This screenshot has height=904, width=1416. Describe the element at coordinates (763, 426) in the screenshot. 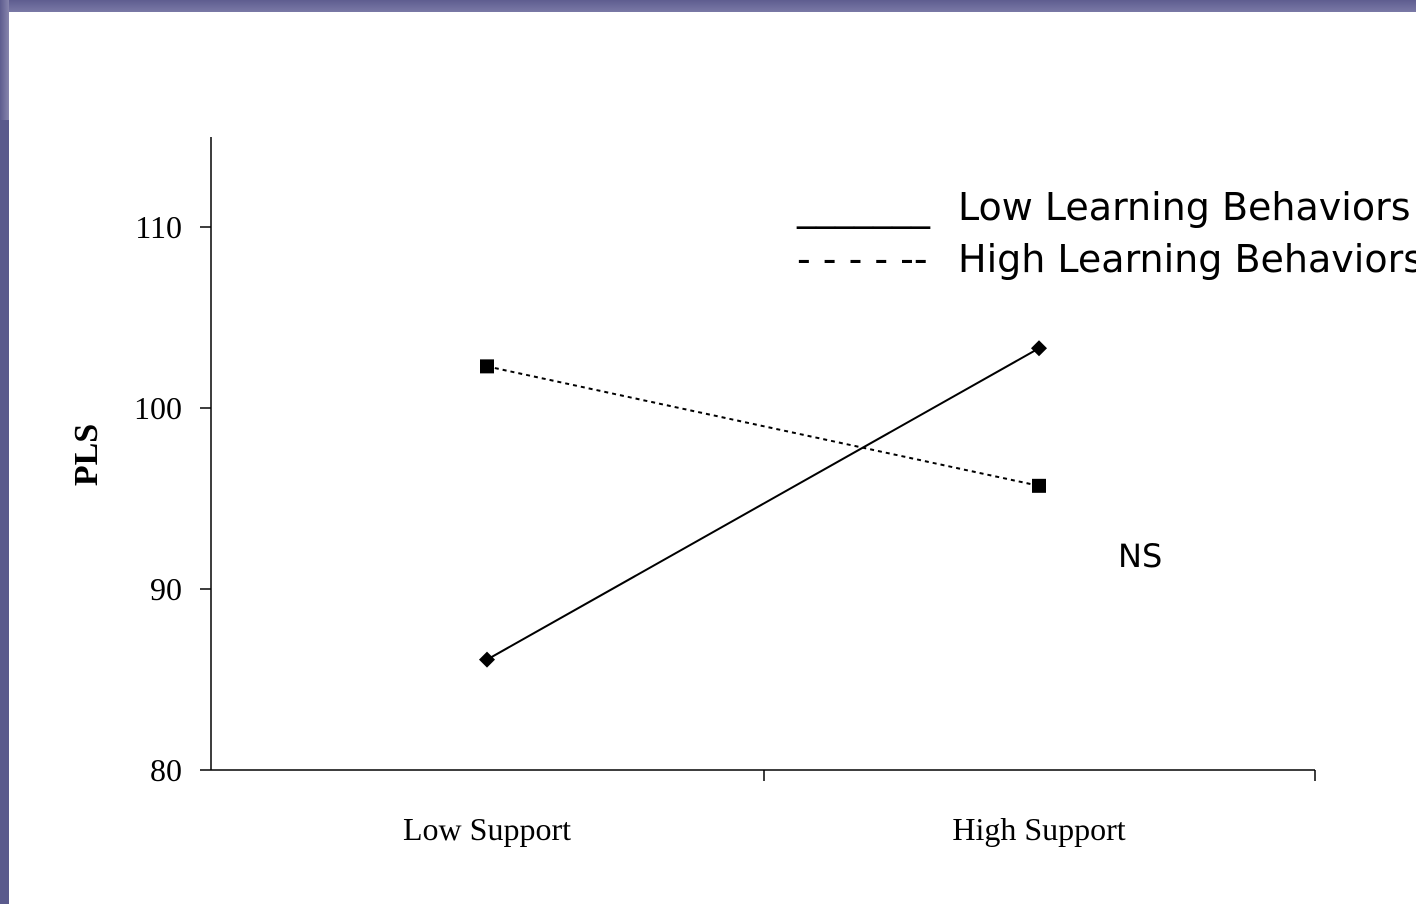

I see `series-line-high-learning` at that location.